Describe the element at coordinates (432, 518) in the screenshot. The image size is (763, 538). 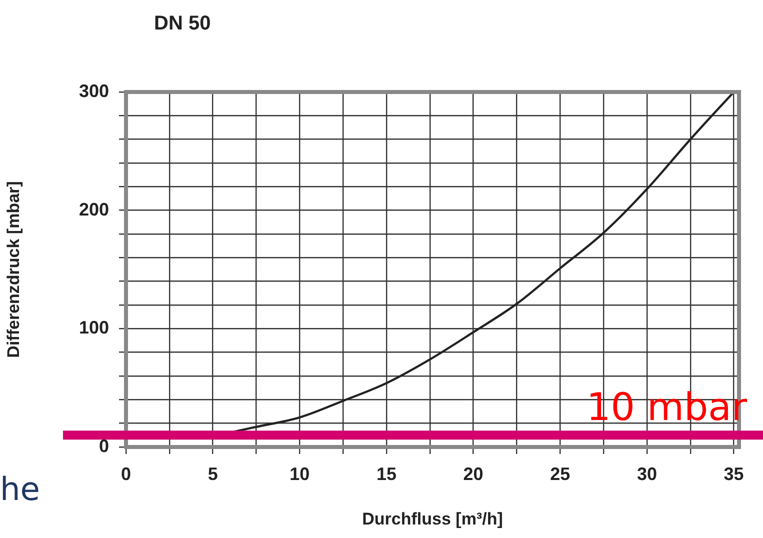
I see `x-axis-title: Durchfluss [m³/h]` at that location.